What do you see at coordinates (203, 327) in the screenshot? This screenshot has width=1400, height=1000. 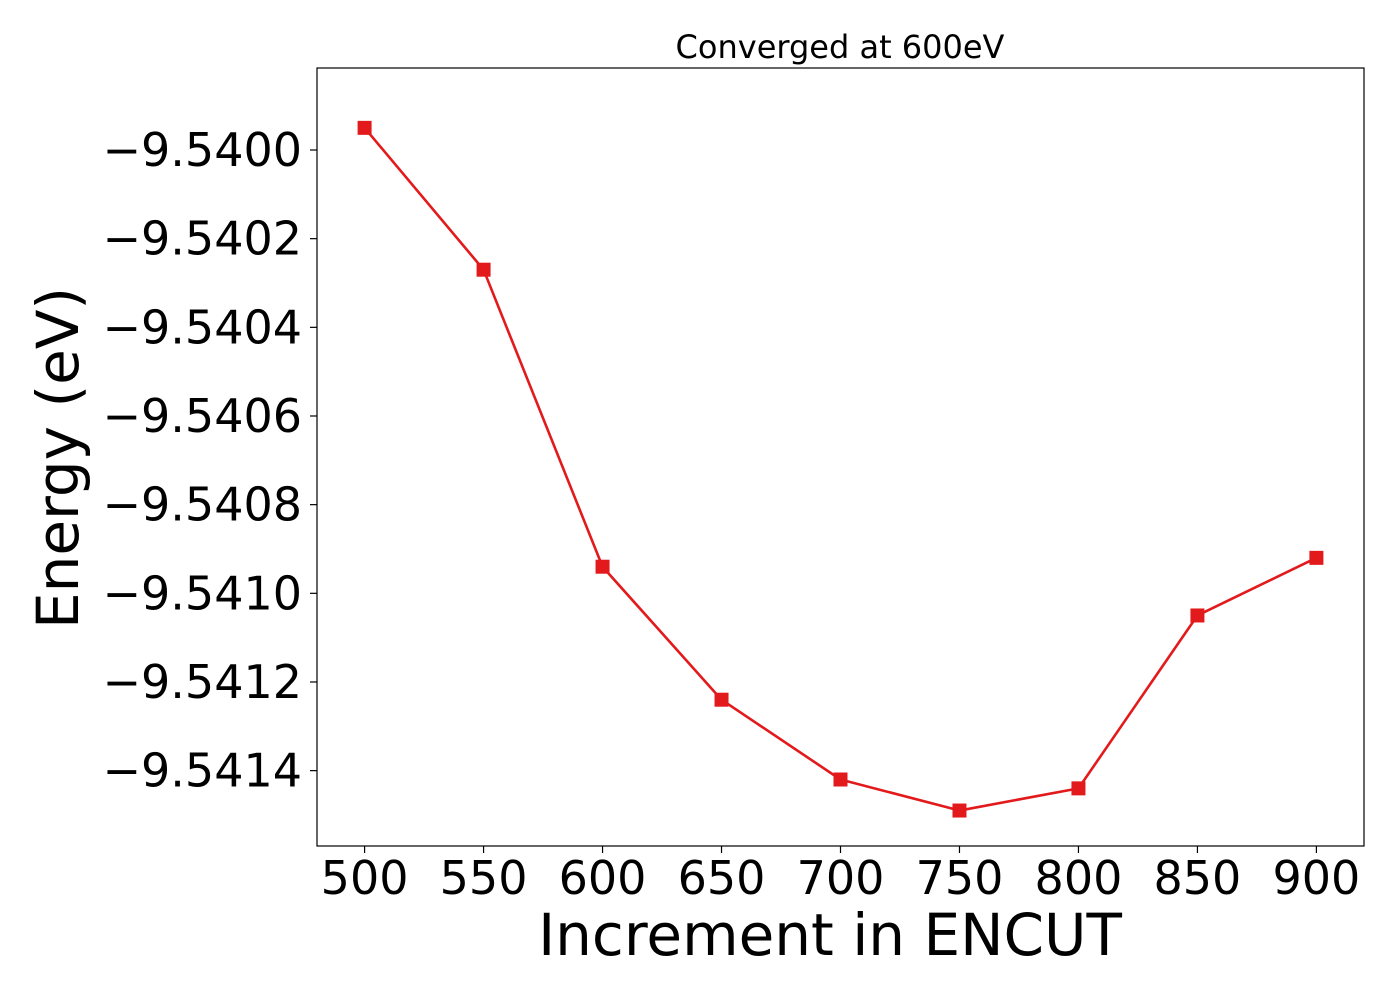 I see `y-tick-label: −9.5404` at bounding box center [203, 327].